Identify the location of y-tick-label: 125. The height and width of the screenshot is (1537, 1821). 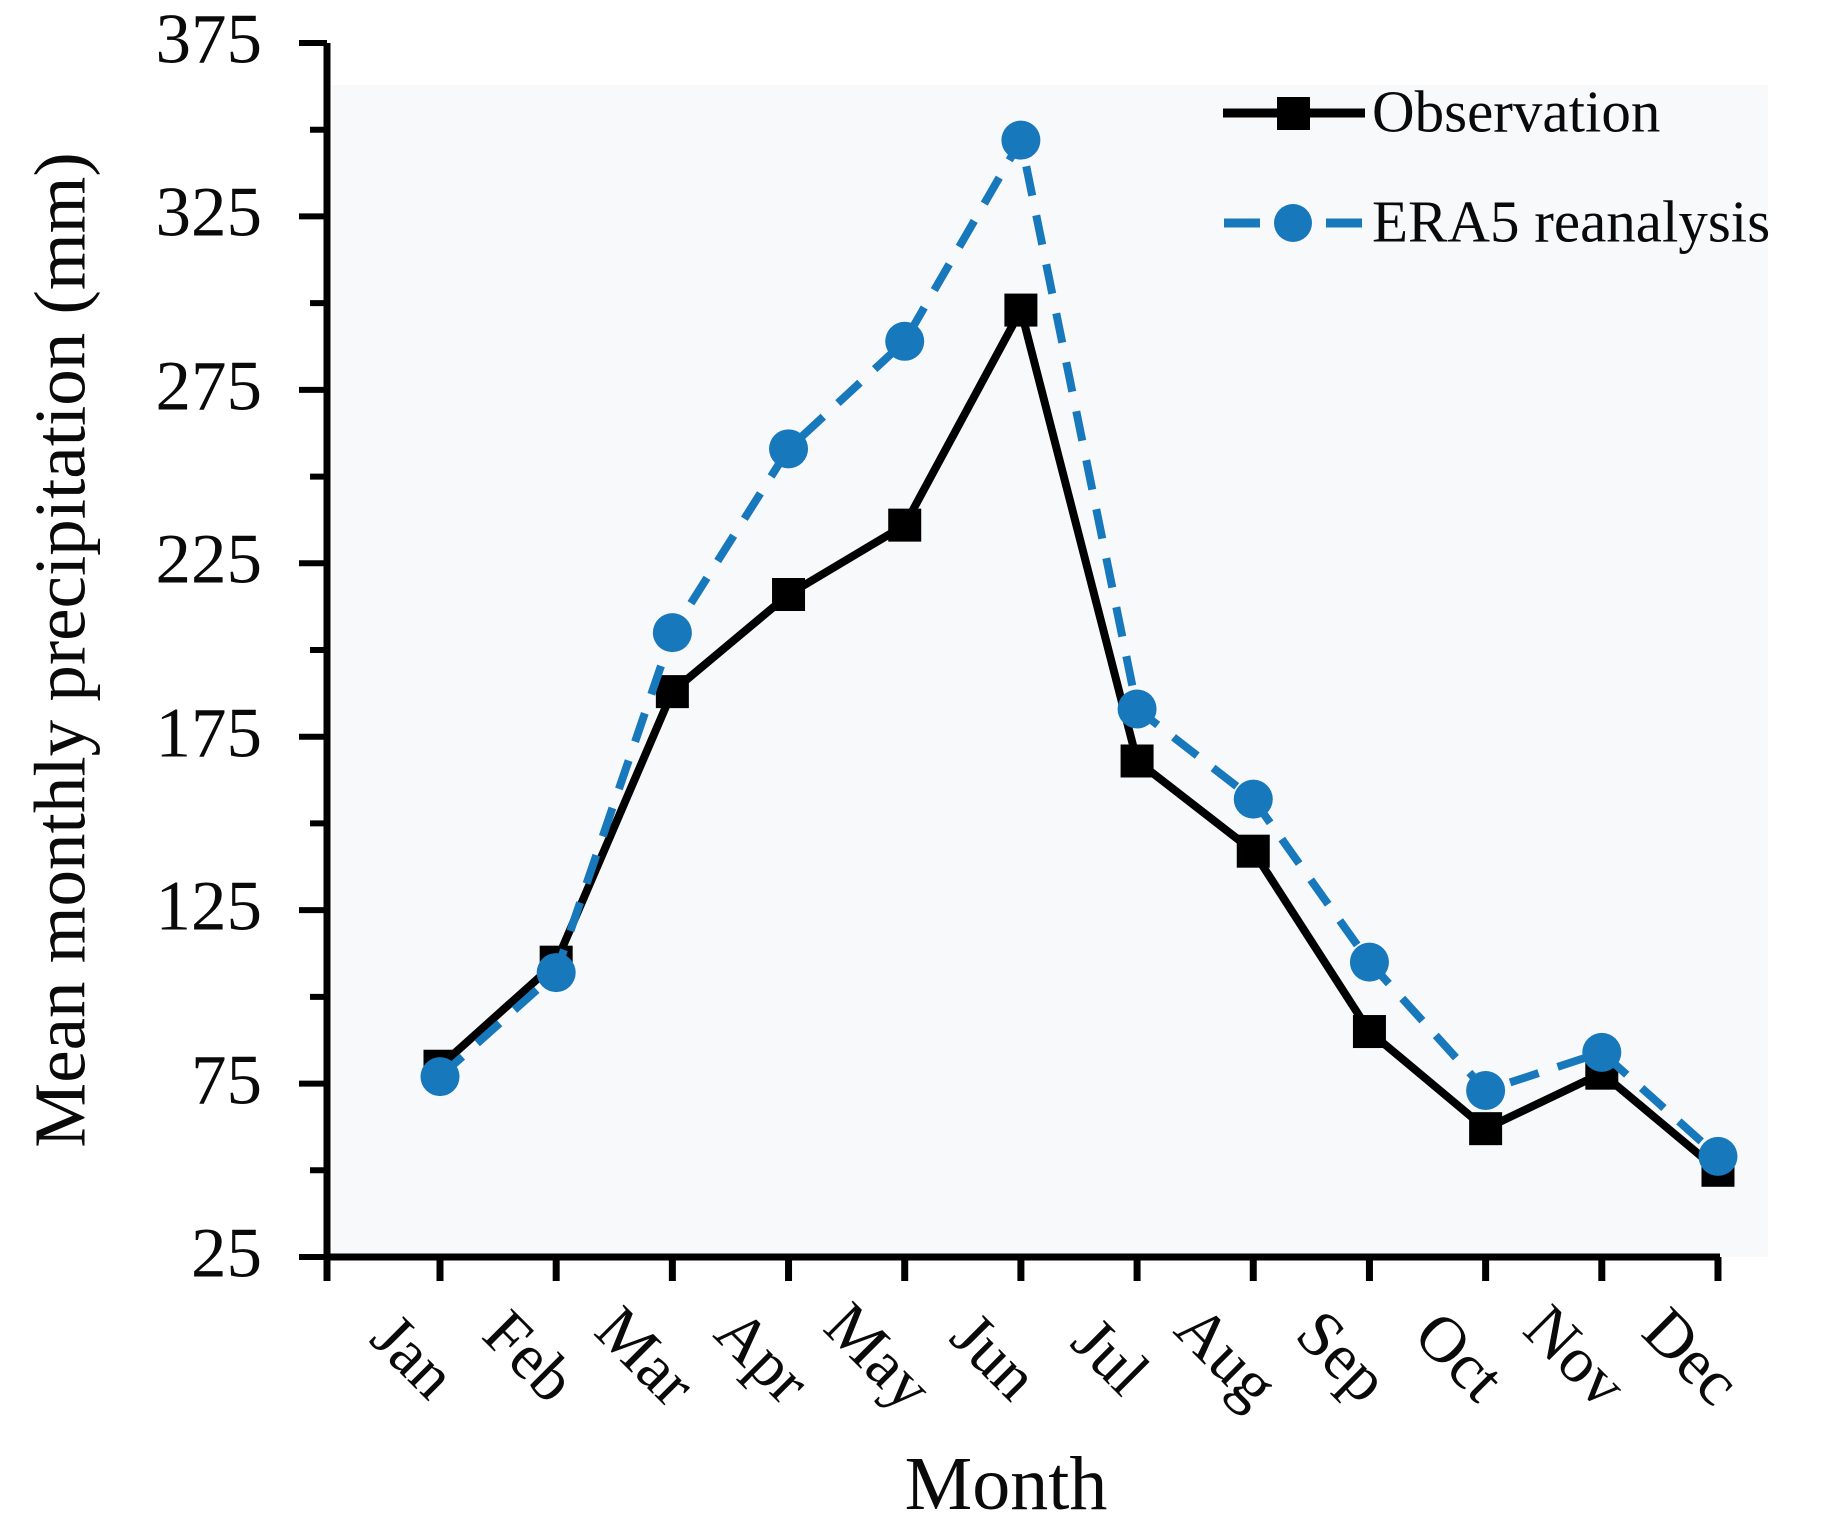
(209, 906).